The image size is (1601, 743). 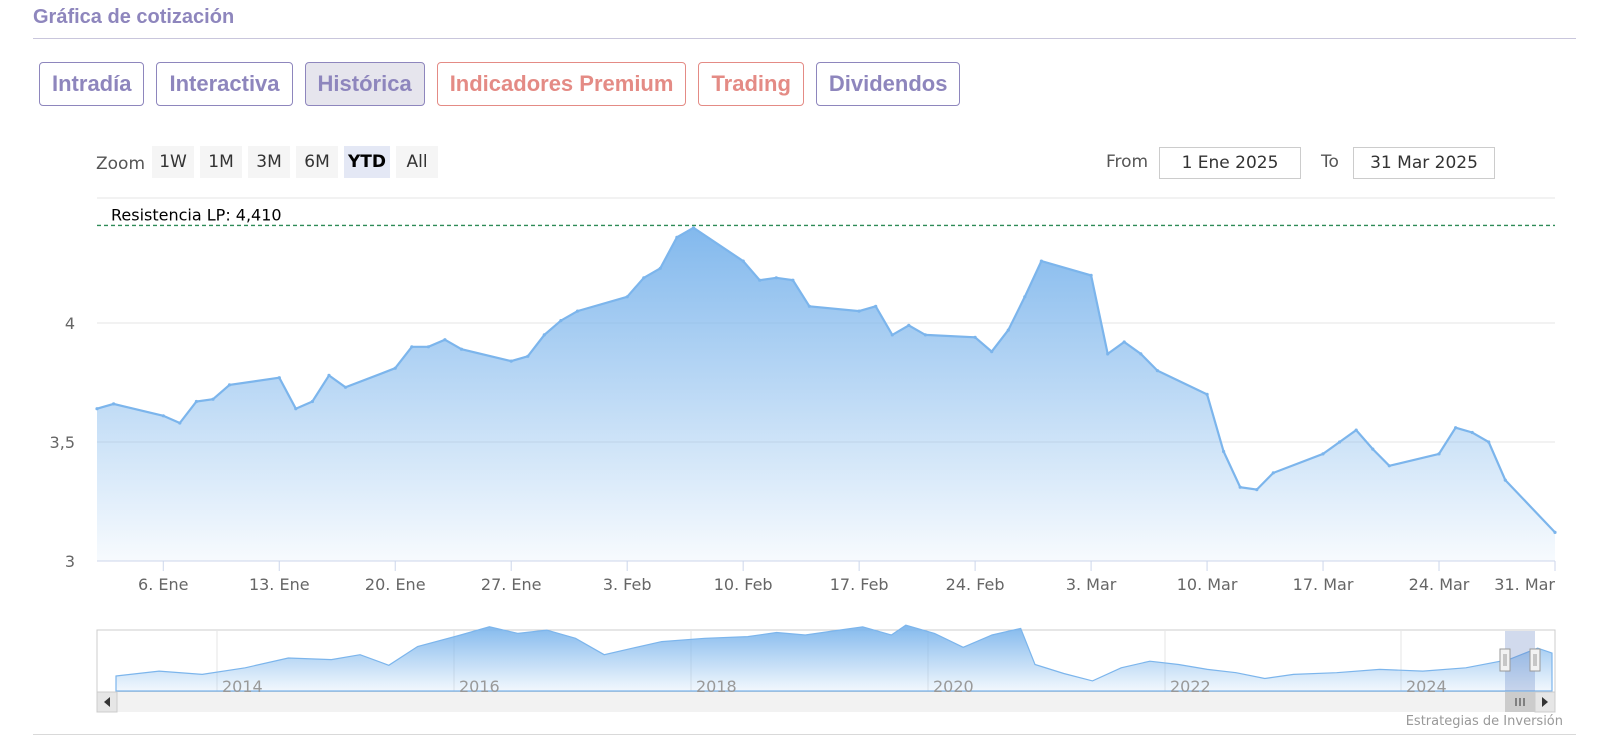 What do you see at coordinates (1545, 702) in the screenshot?
I see `arrow-right-icon` at bounding box center [1545, 702].